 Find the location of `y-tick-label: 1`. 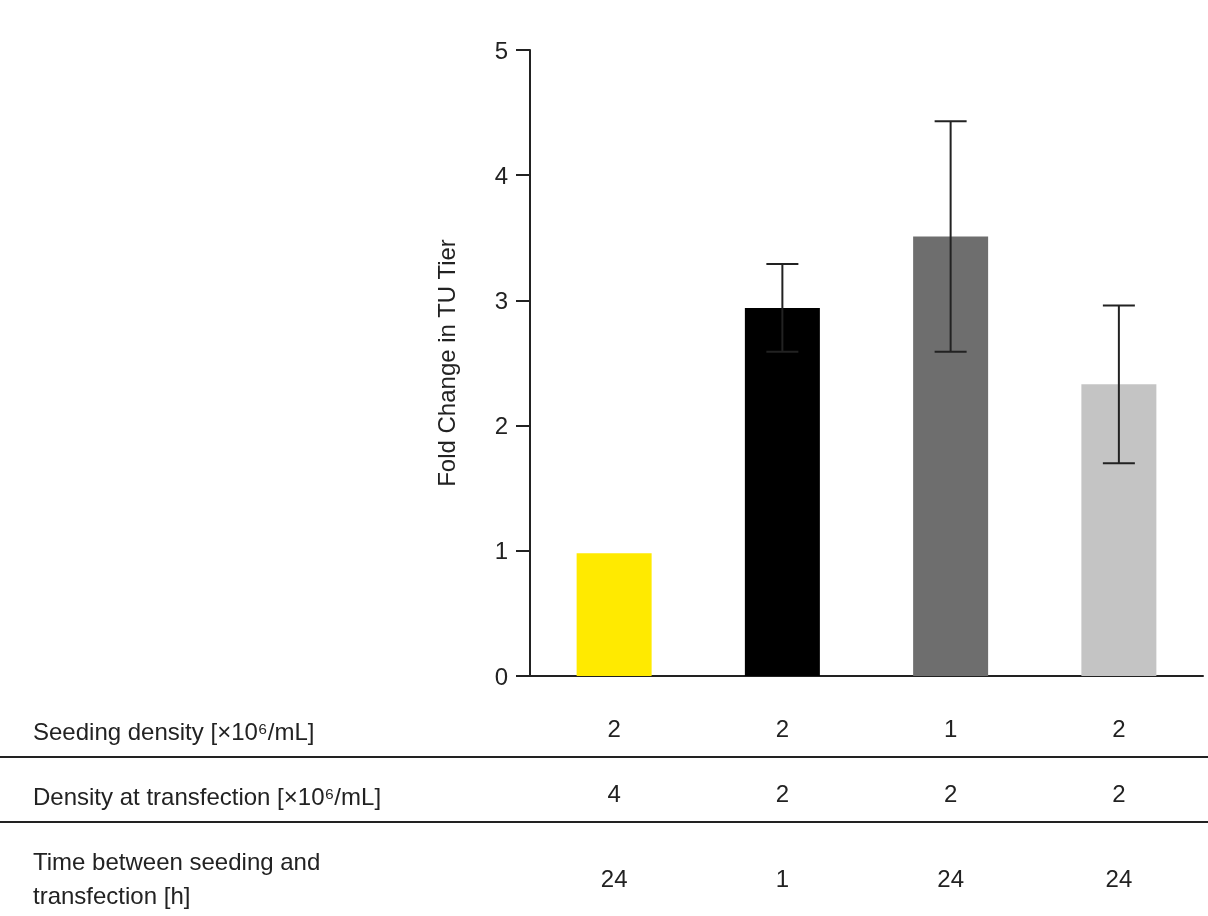

y-tick-label: 1 is located at coordinates (501, 551).